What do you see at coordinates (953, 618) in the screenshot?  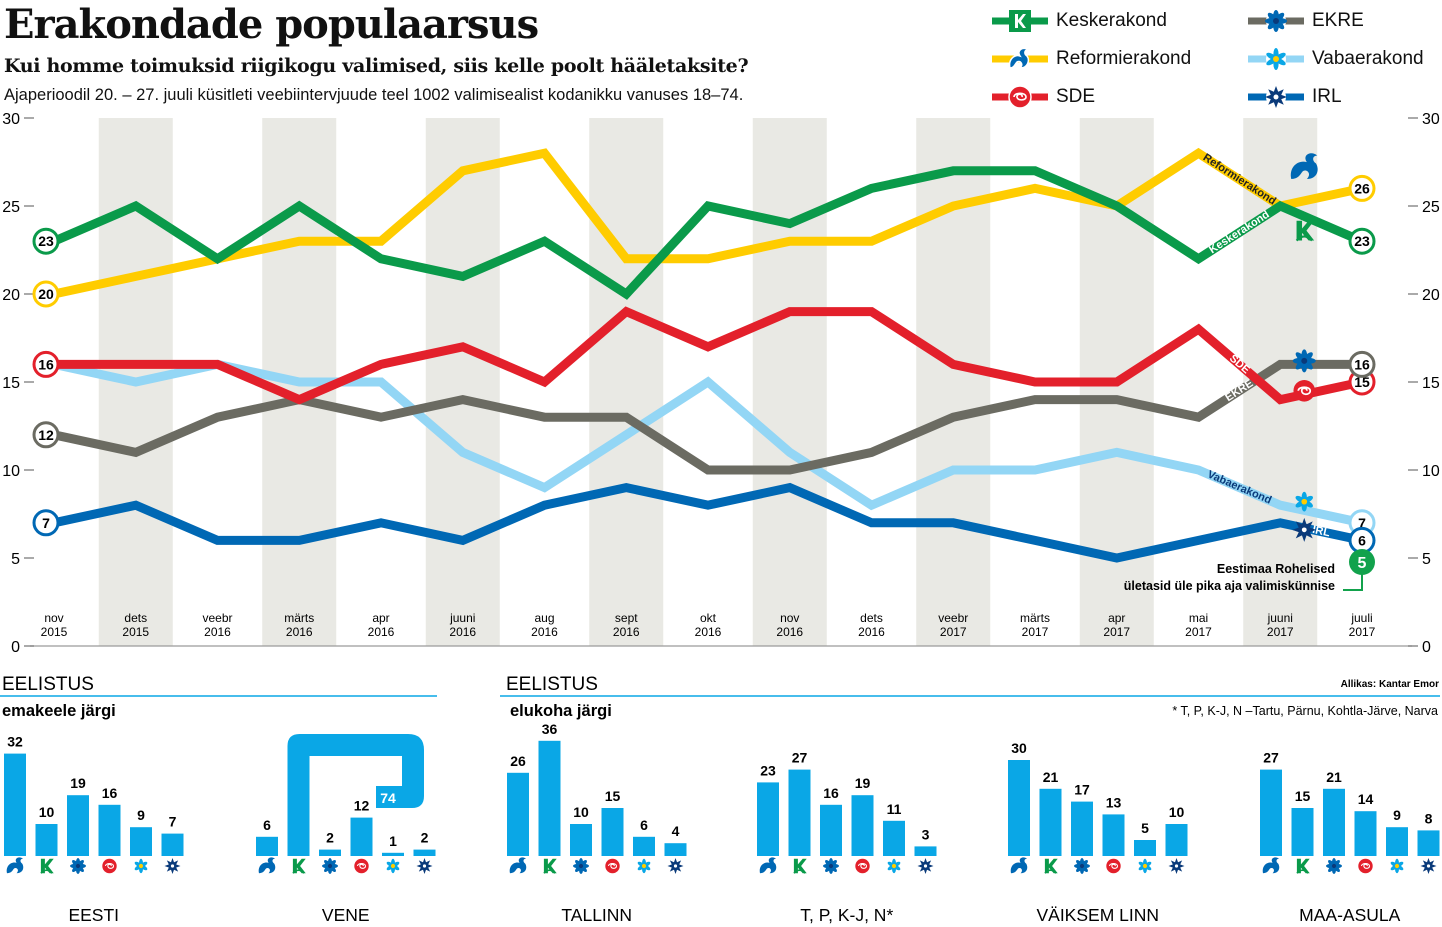 I see `x-tick-label-month: veebr` at bounding box center [953, 618].